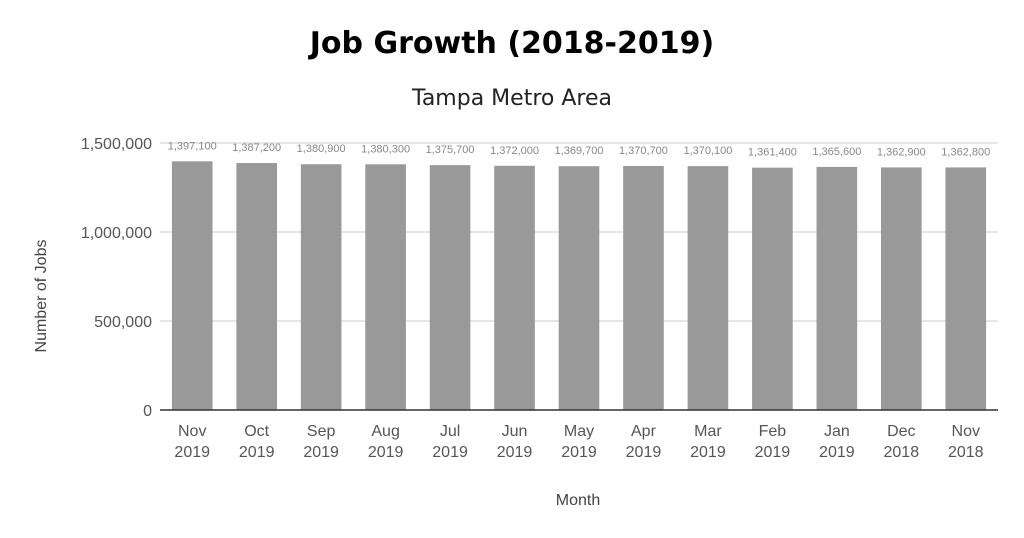  Describe the element at coordinates (515, 431) in the screenshot. I see `x-tick-label-month: Jun` at that location.